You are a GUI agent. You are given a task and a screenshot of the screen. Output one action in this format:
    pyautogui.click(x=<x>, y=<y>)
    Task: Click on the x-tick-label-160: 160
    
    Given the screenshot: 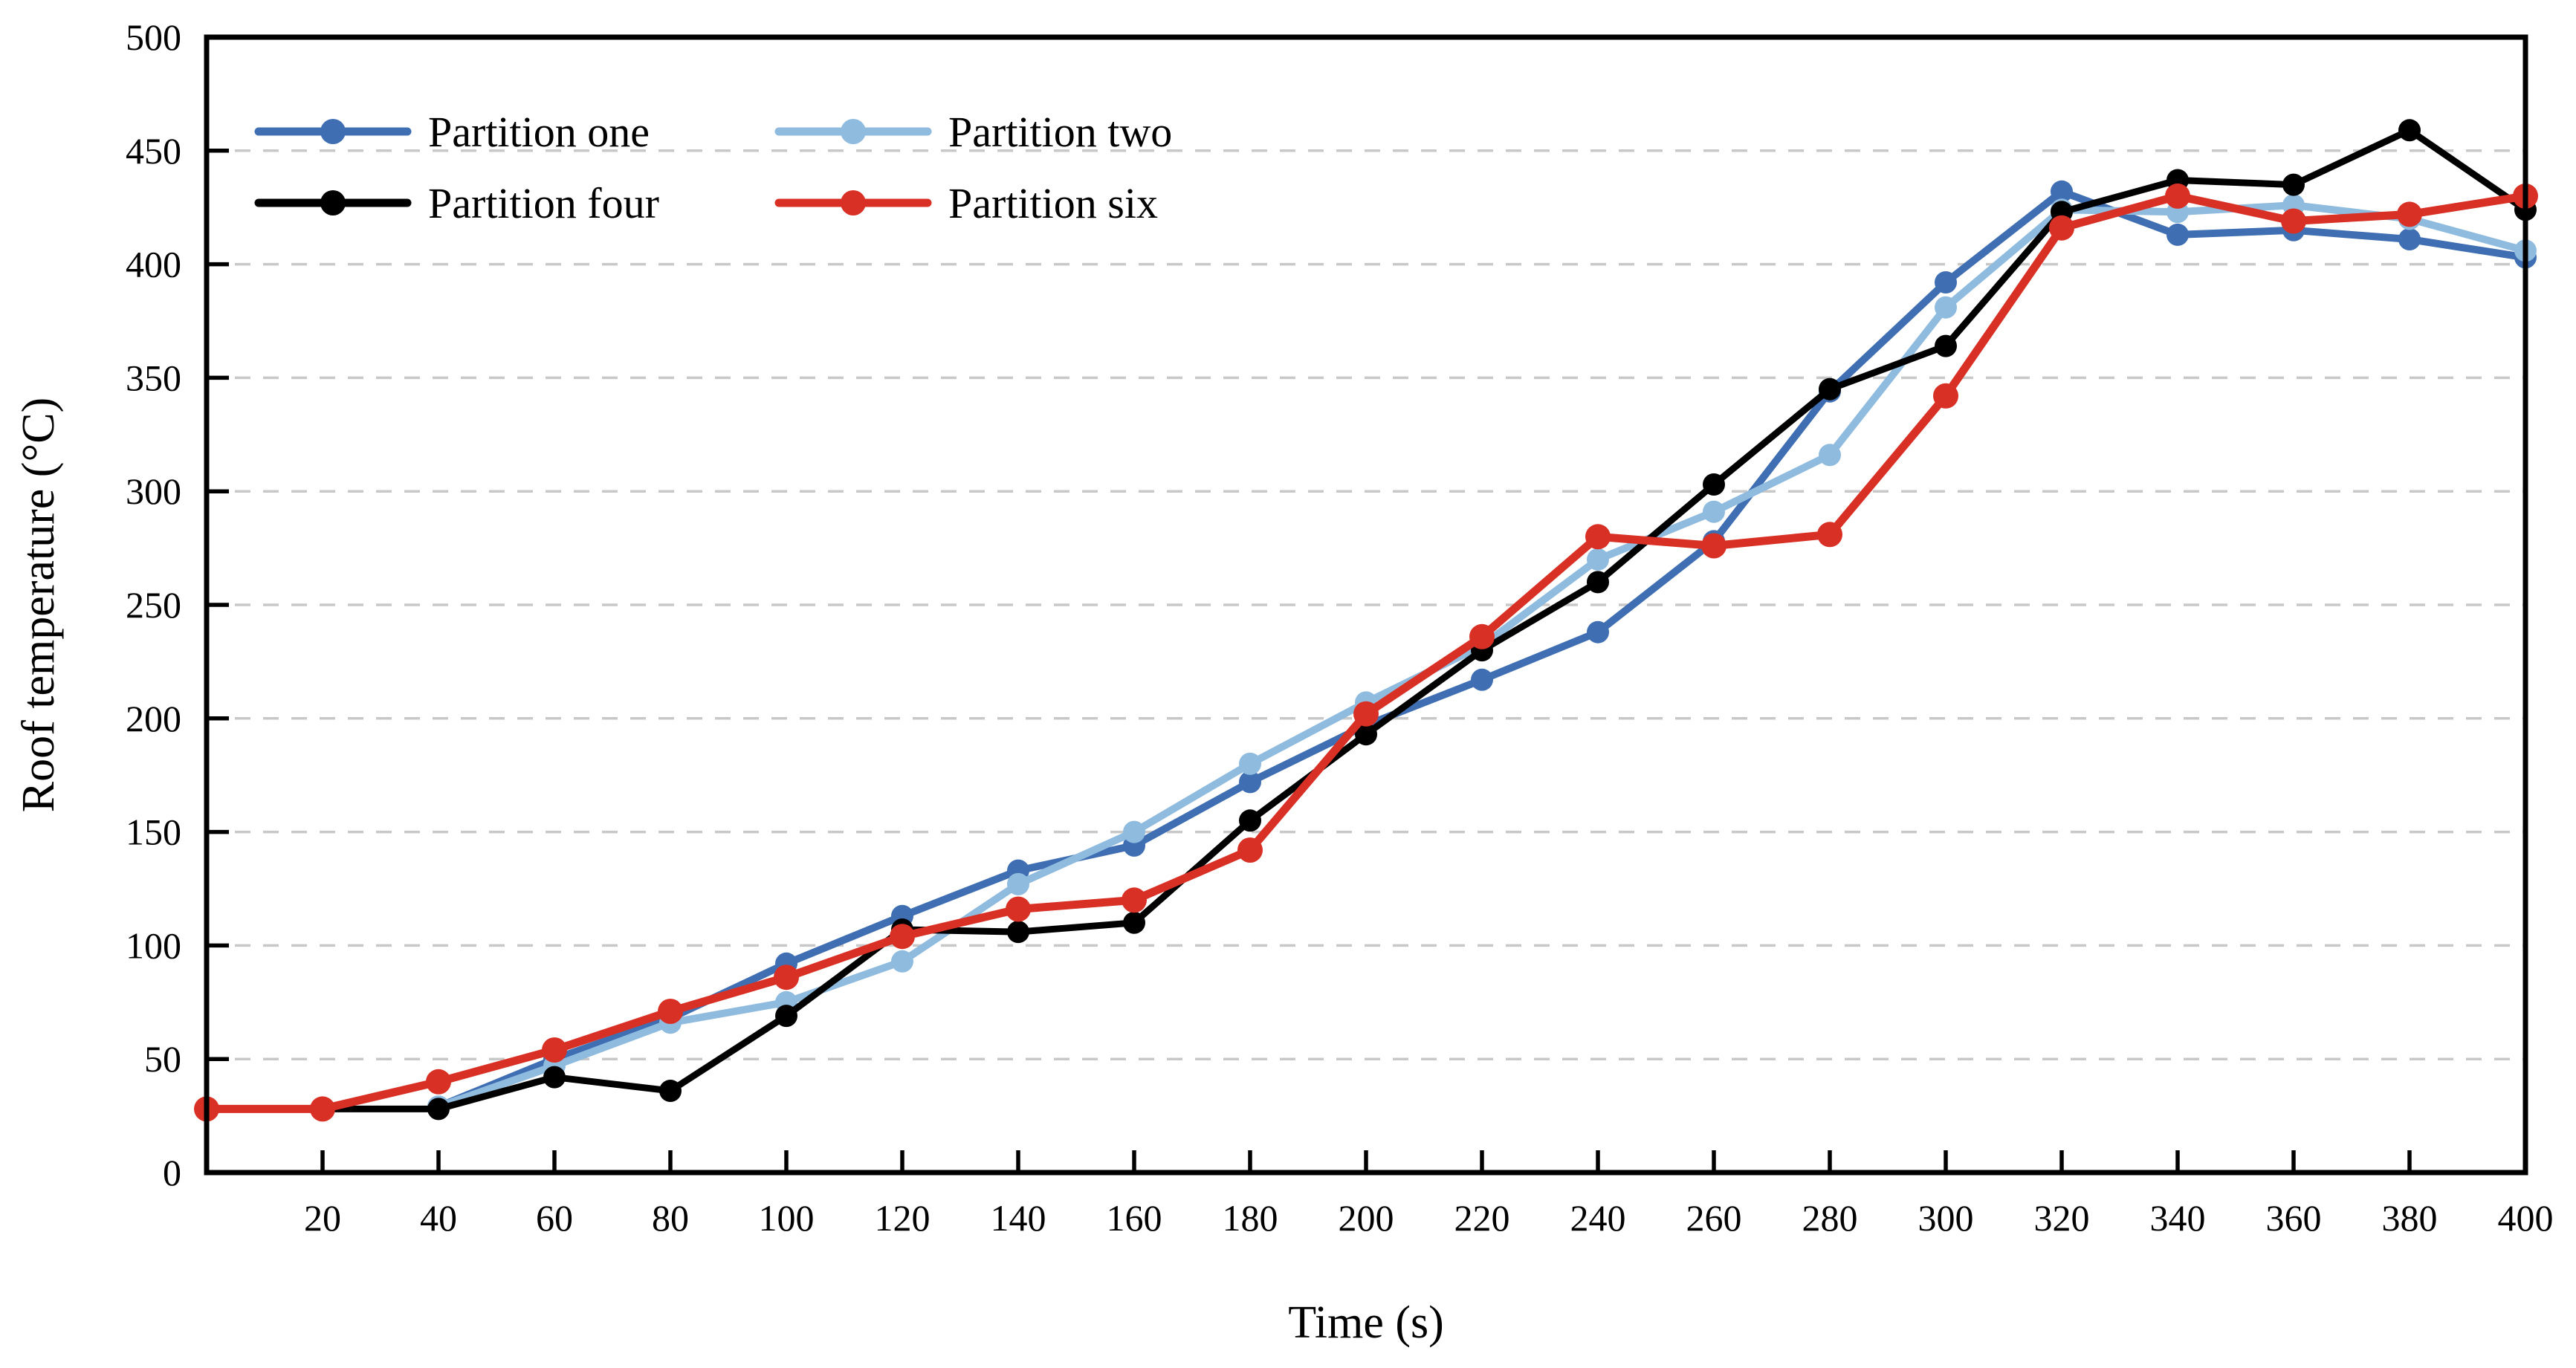 What is the action you would take?
    pyautogui.click(x=1134, y=1218)
    